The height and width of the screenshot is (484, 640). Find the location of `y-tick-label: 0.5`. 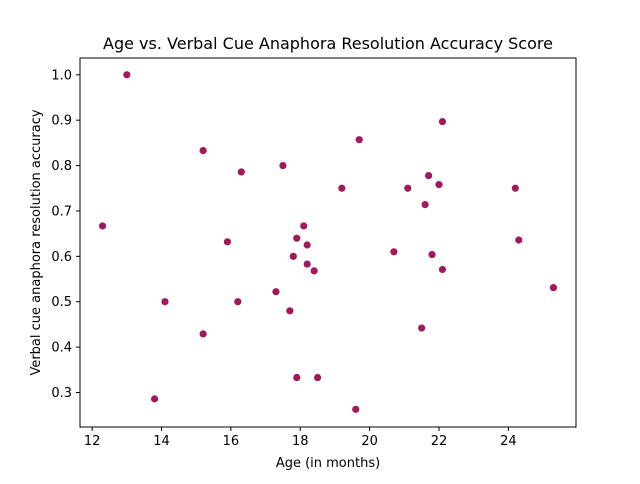

y-tick-label: 0.5 is located at coordinates (61, 302).